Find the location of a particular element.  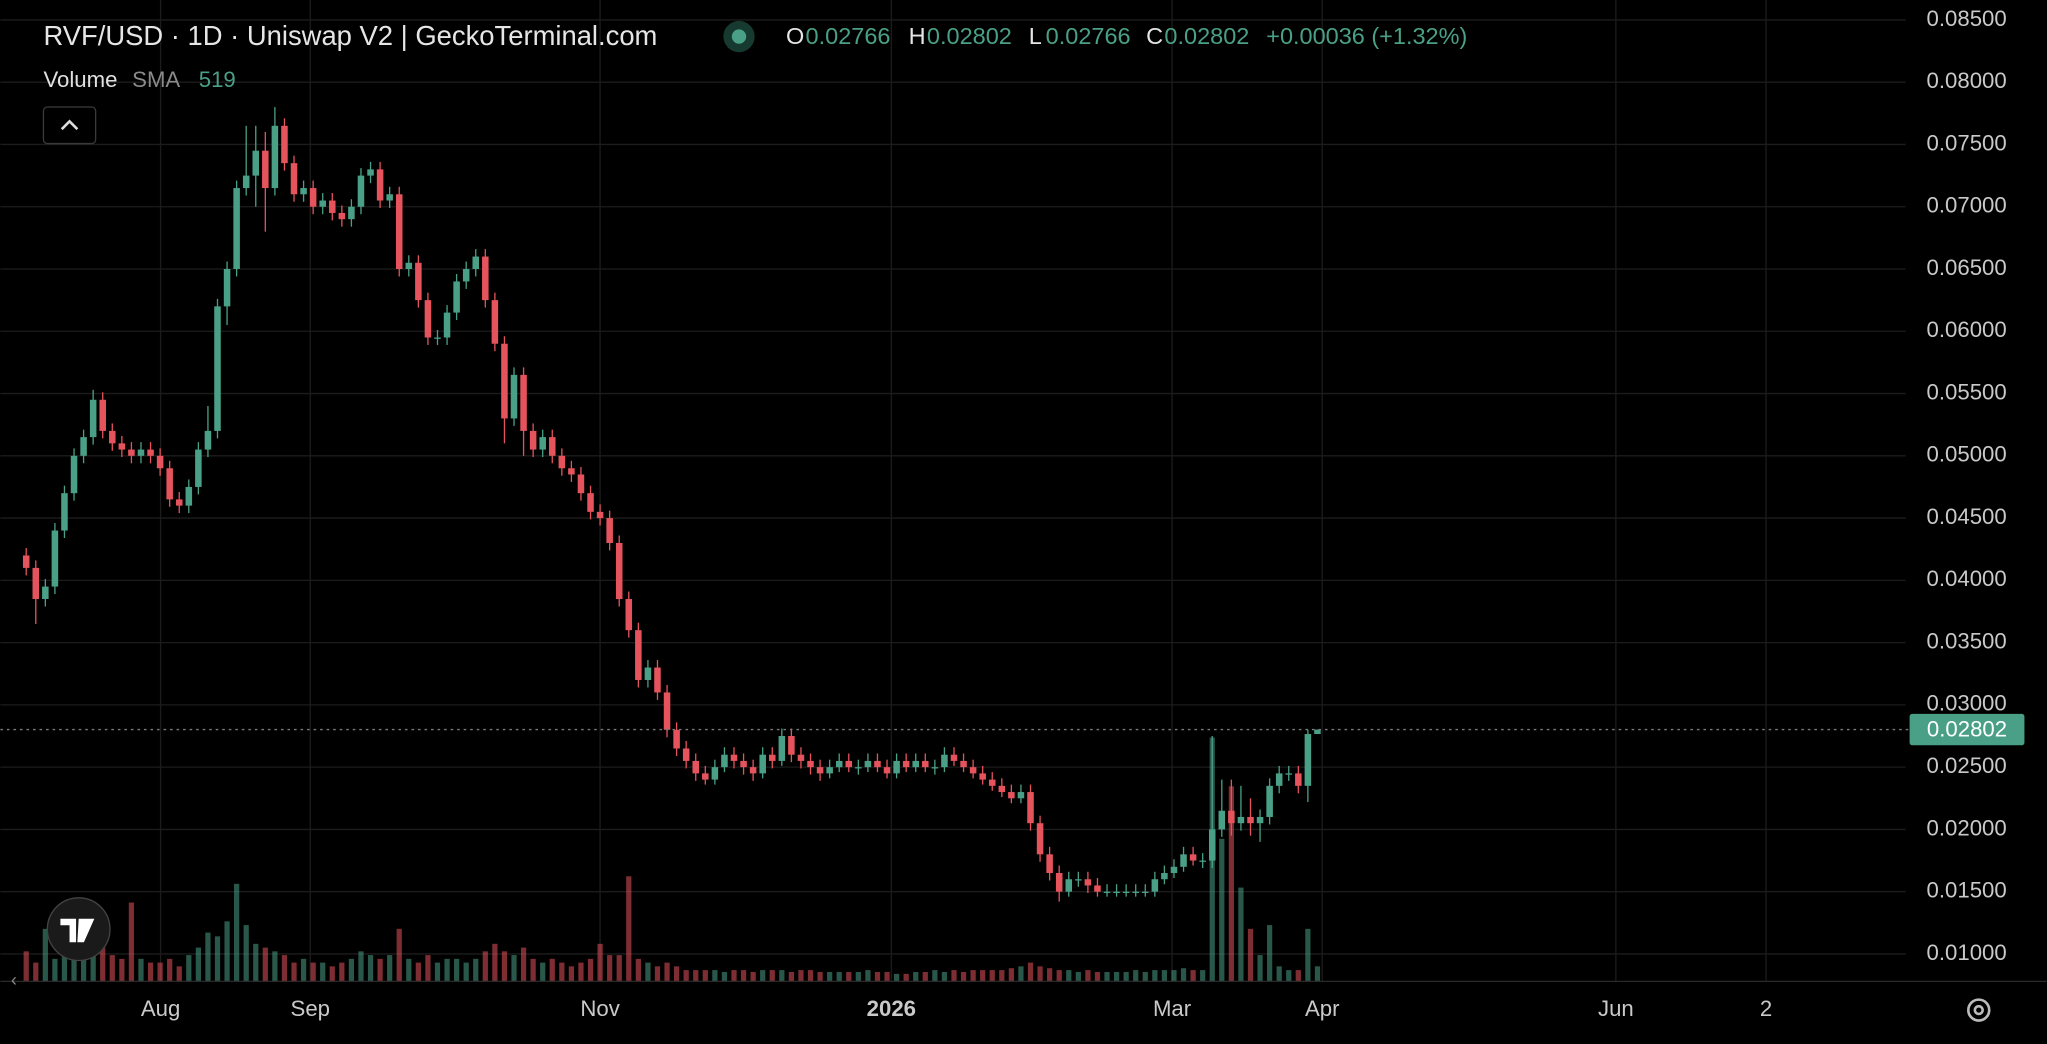

last-price-box is located at coordinates (1967, 729).